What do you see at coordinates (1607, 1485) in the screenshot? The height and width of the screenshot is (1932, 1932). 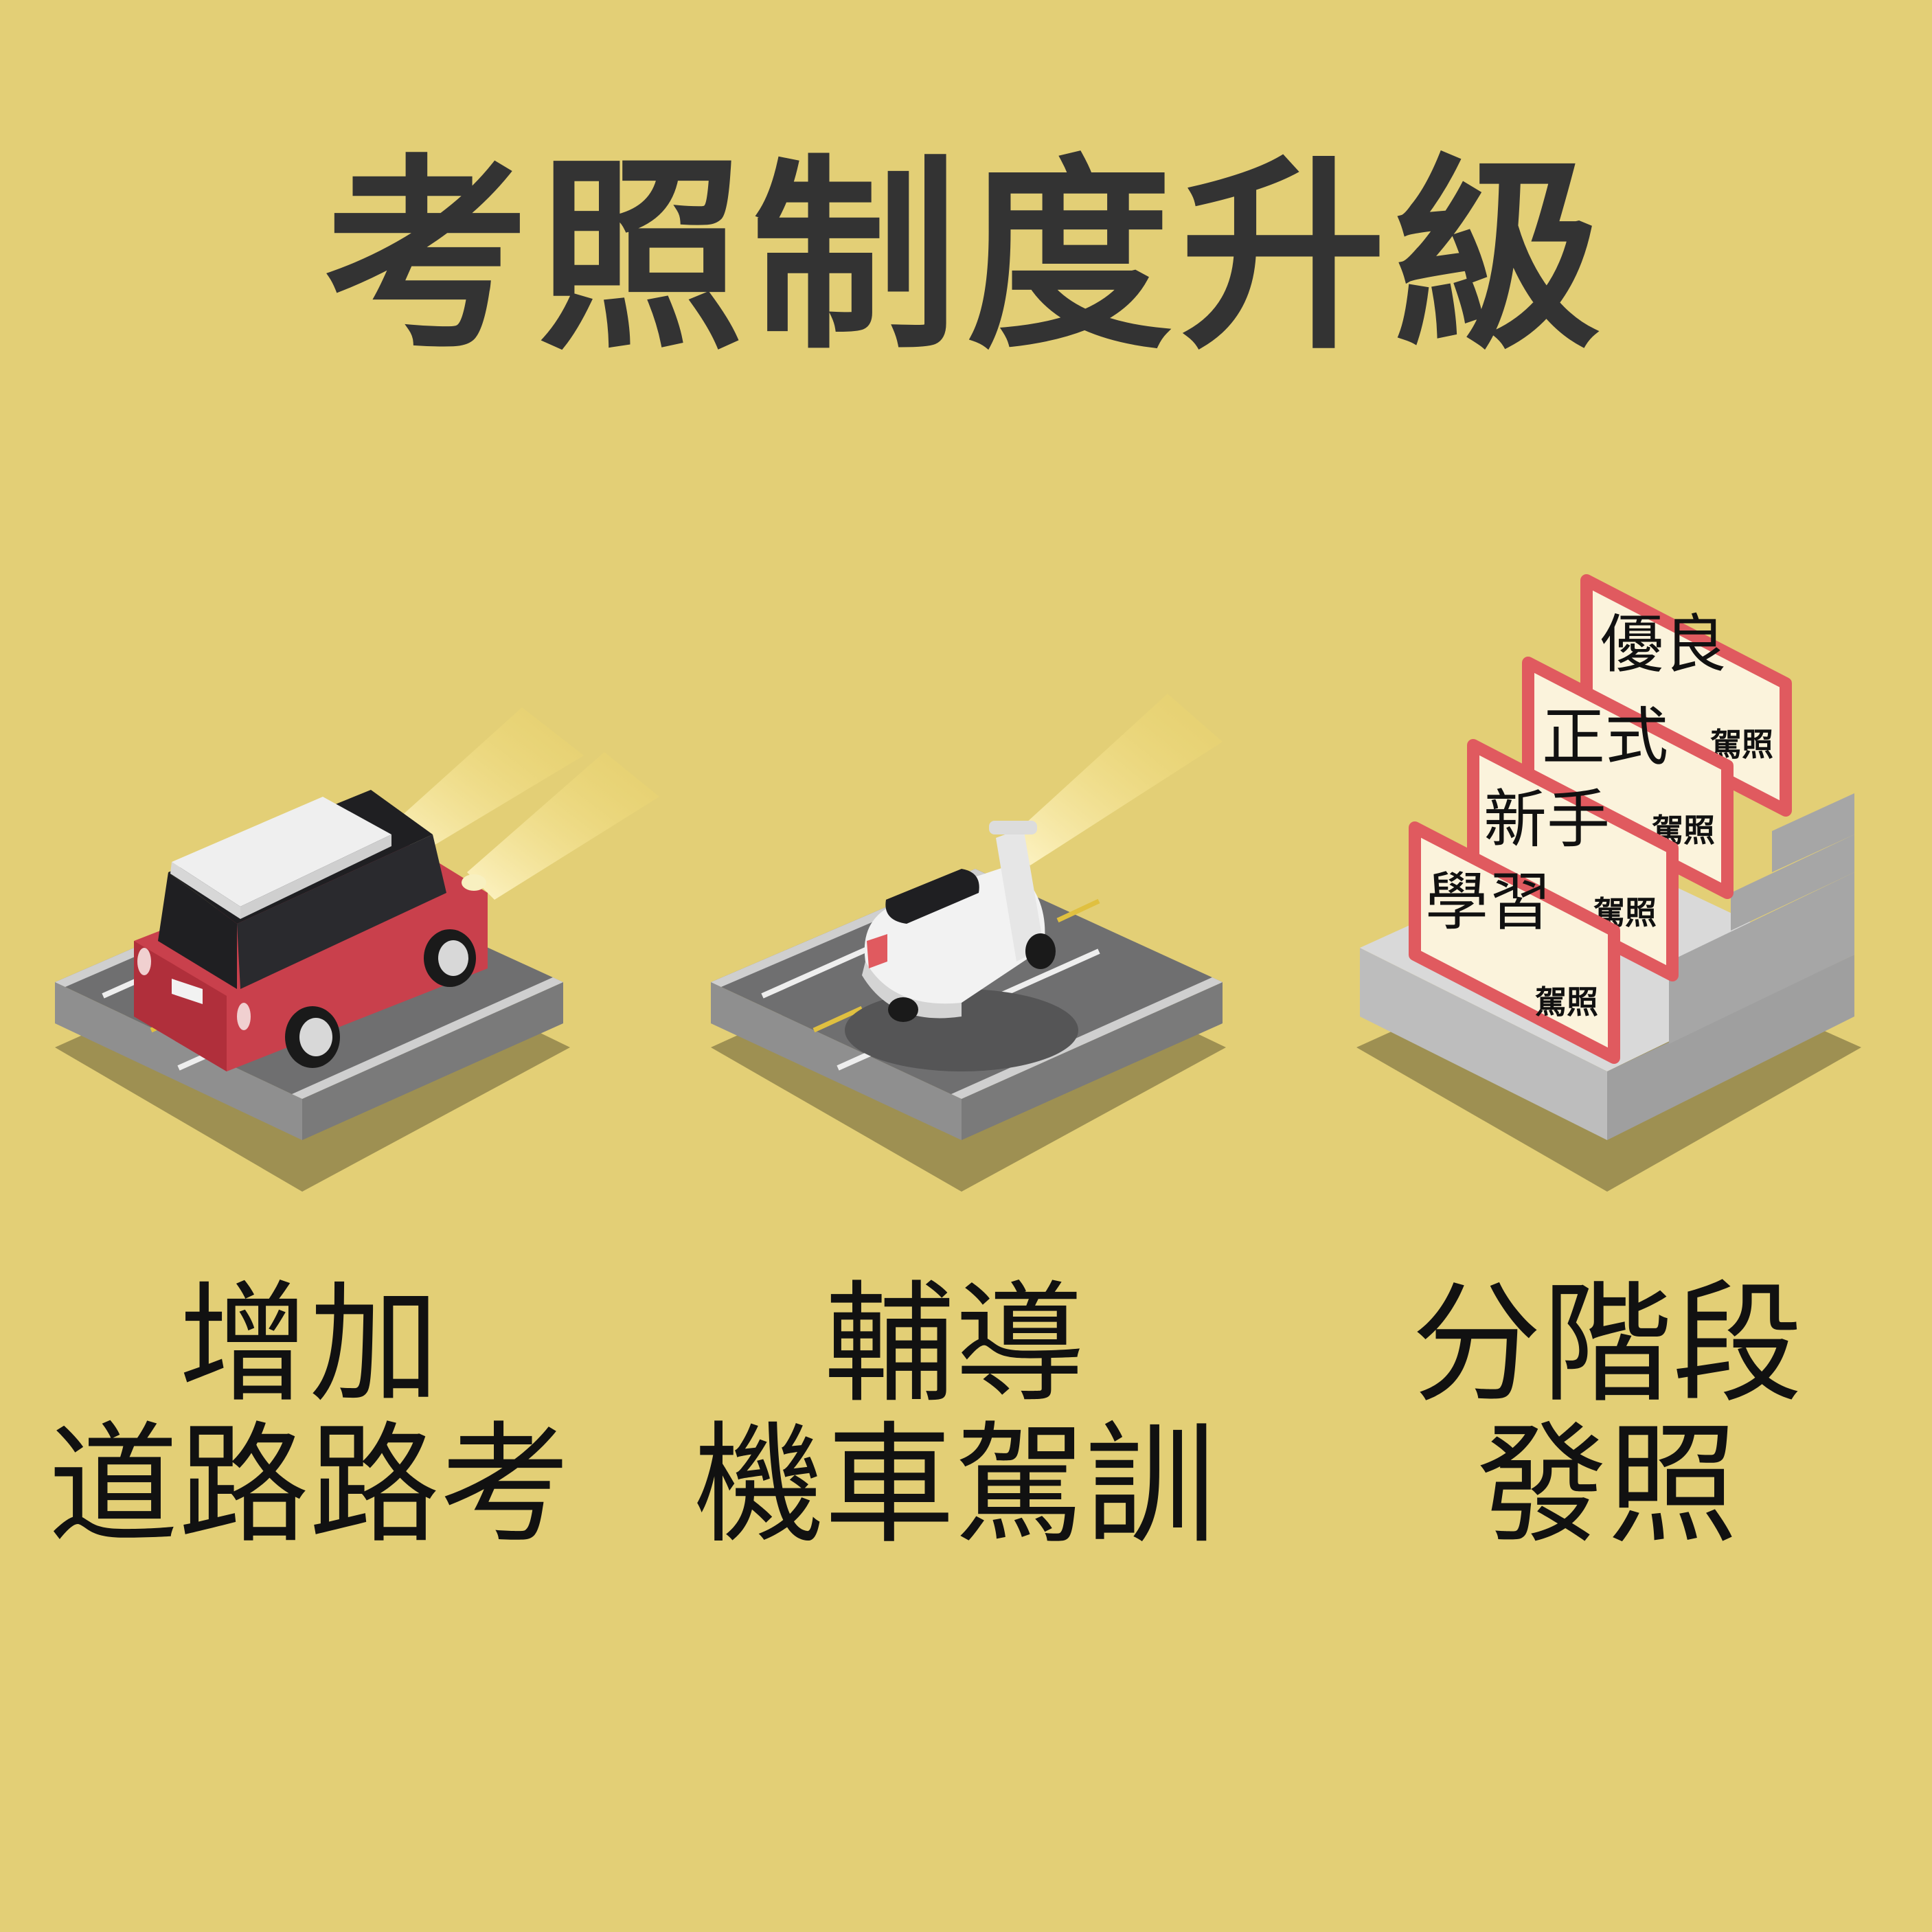 I see `caption-line-2: 發照` at bounding box center [1607, 1485].